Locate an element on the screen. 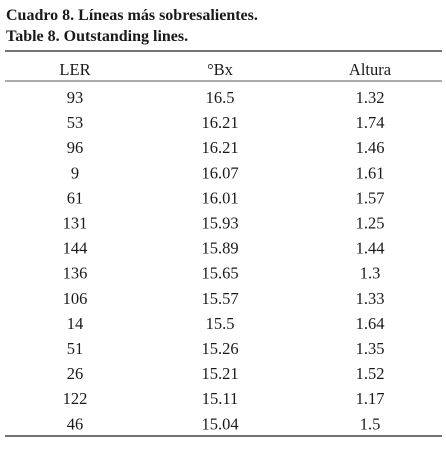  table-cell: 1.74 is located at coordinates (370, 122).